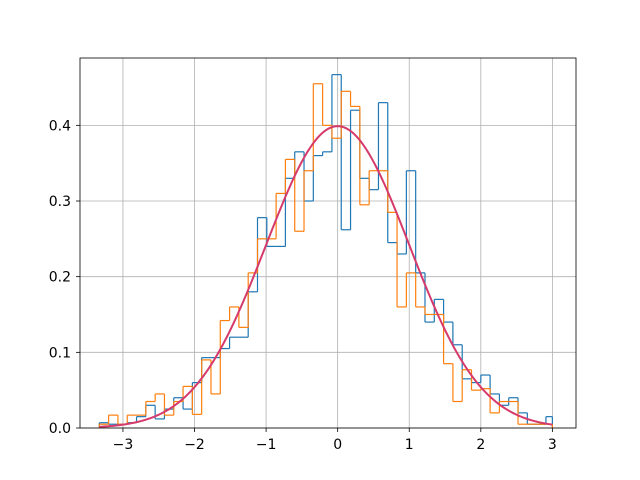 The image size is (640, 480). What do you see at coordinates (409, 445) in the screenshot?
I see `x-tick-label: 1` at bounding box center [409, 445].